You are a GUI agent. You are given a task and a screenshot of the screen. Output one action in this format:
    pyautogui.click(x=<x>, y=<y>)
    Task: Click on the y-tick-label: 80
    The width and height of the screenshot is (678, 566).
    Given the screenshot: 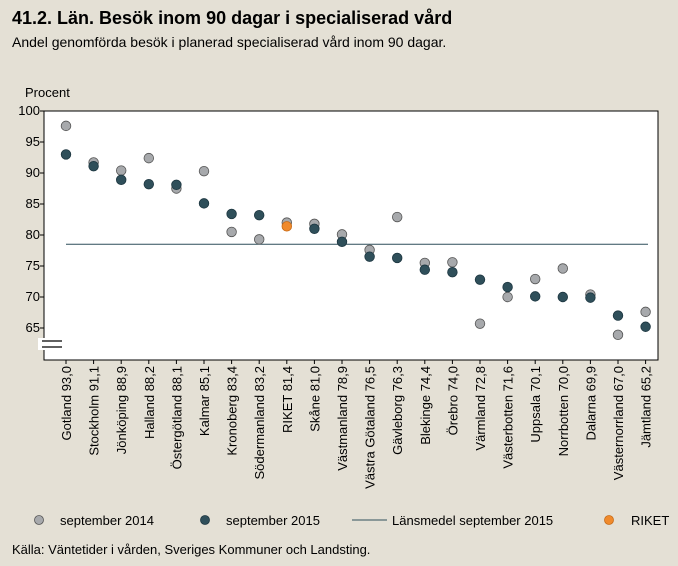 What is the action you would take?
    pyautogui.click(x=33, y=234)
    